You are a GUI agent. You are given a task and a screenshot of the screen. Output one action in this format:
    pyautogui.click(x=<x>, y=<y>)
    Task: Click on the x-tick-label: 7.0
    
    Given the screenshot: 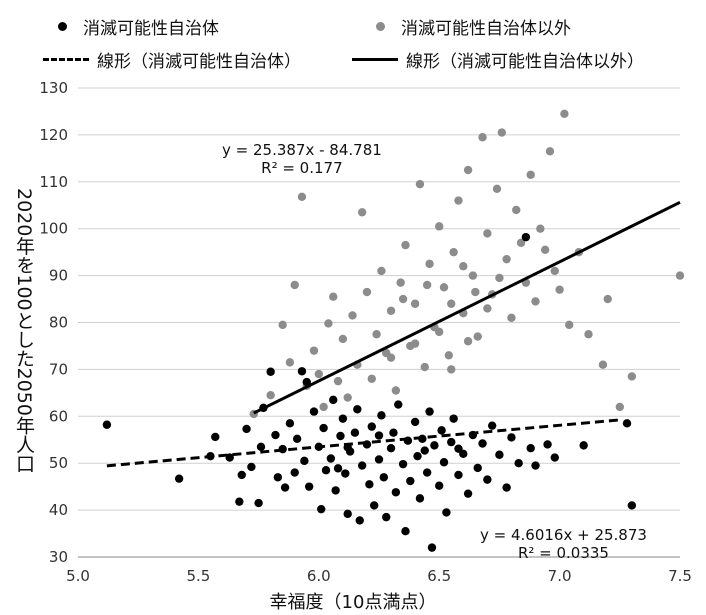 What is the action you would take?
    pyautogui.click(x=560, y=576)
    